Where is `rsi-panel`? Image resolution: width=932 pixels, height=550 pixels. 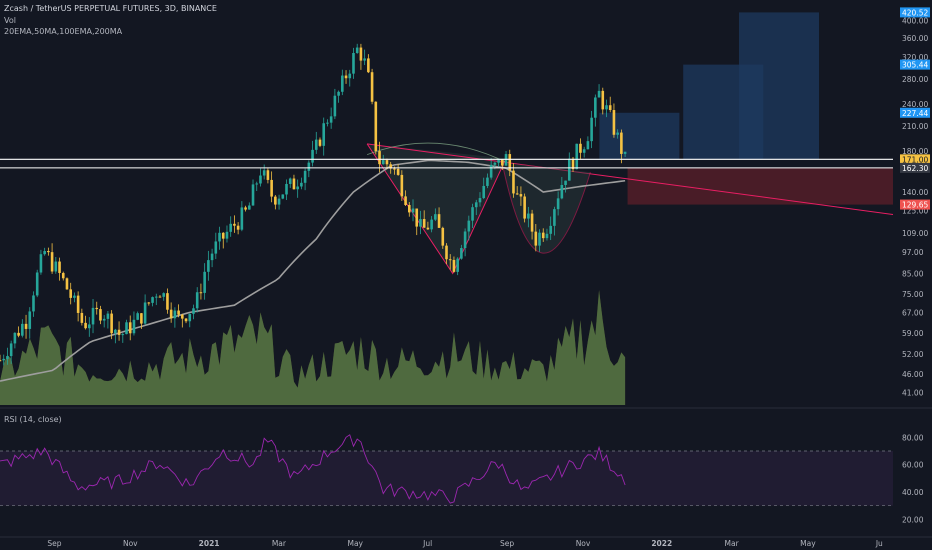 rsi-panel is located at coordinates (446, 470).